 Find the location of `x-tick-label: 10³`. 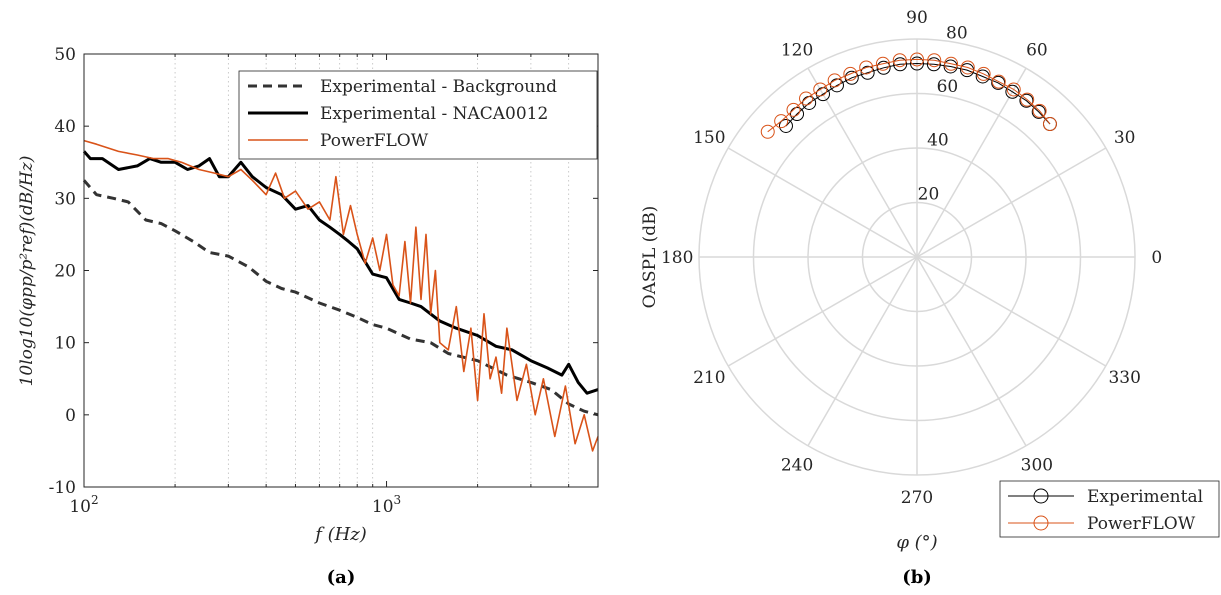

x-tick-label: 10³ is located at coordinates (386, 505).